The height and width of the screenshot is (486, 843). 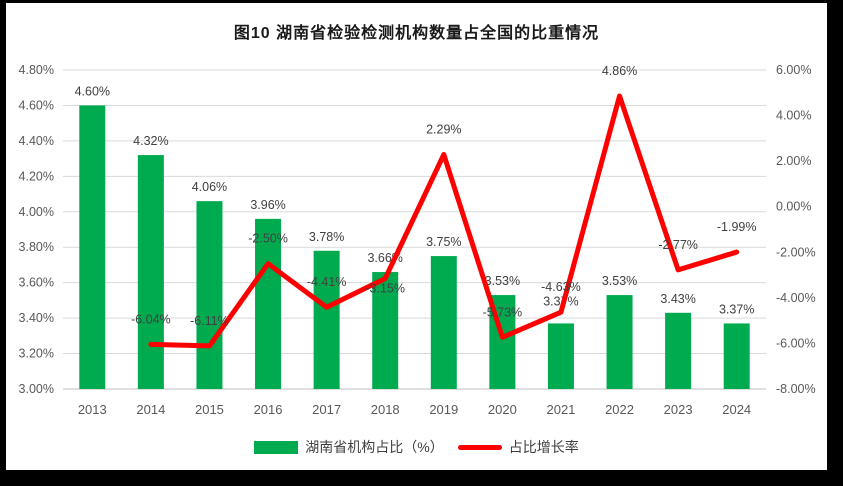 I want to click on x-axis-label: 2016, so click(x=268, y=409).